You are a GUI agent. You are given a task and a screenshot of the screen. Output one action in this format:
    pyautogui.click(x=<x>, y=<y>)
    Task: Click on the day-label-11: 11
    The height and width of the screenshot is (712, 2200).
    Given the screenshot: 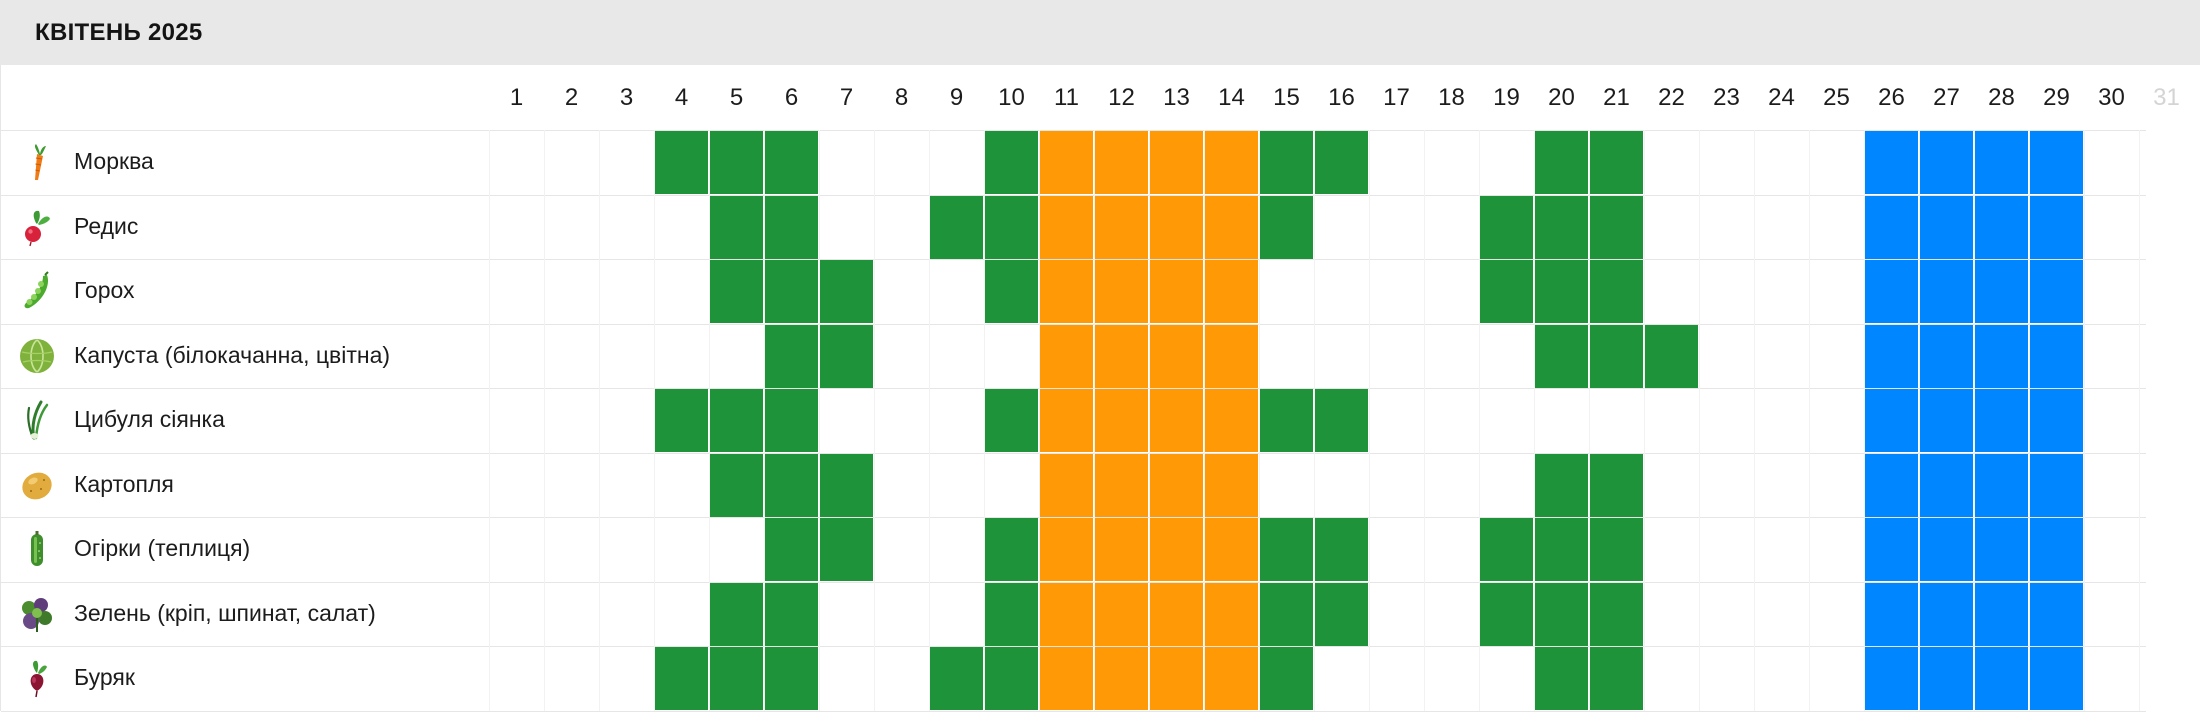 What is the action you would take?
    pyautogui.click(x=1066, y=97)
    